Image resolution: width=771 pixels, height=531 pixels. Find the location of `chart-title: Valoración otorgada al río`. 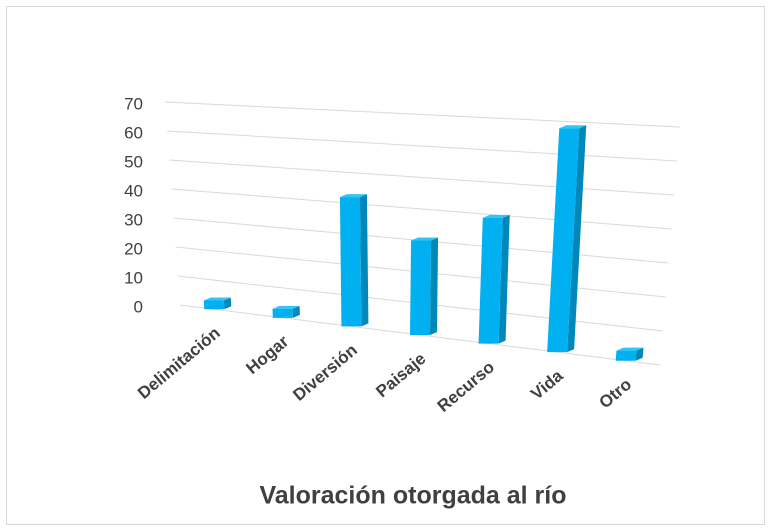

chart-title: Valoración otorgada al río is located at coordinates (412, 496).